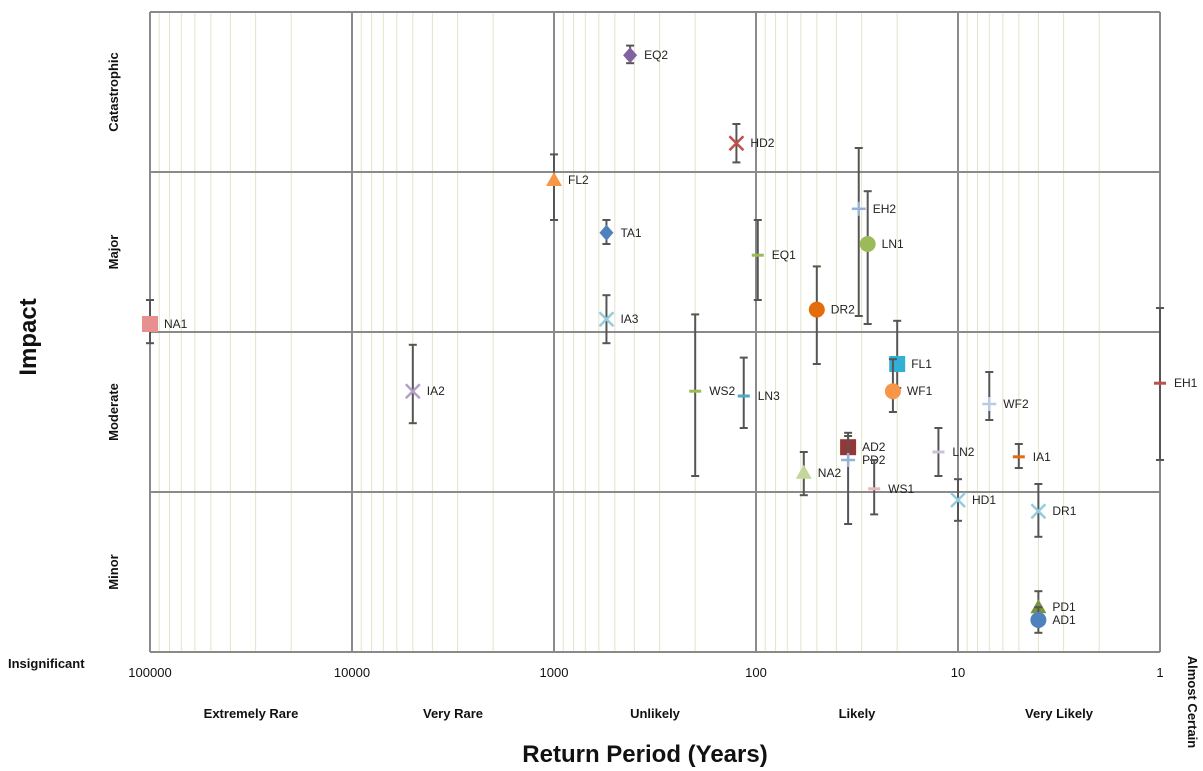 This screenshot has height=771, width=1203. I want to click on data-point-eh2: EH2, so click(874, 232).